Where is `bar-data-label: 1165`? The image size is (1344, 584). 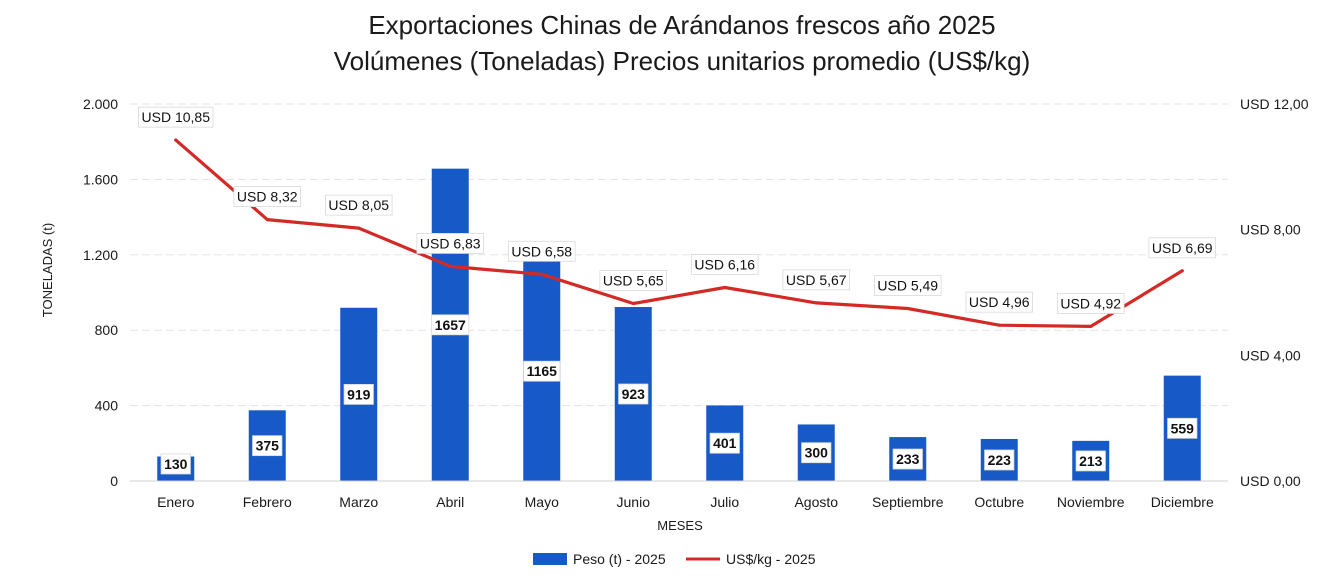 bar-data-label: 1165 is located at coordinates (542, 371).